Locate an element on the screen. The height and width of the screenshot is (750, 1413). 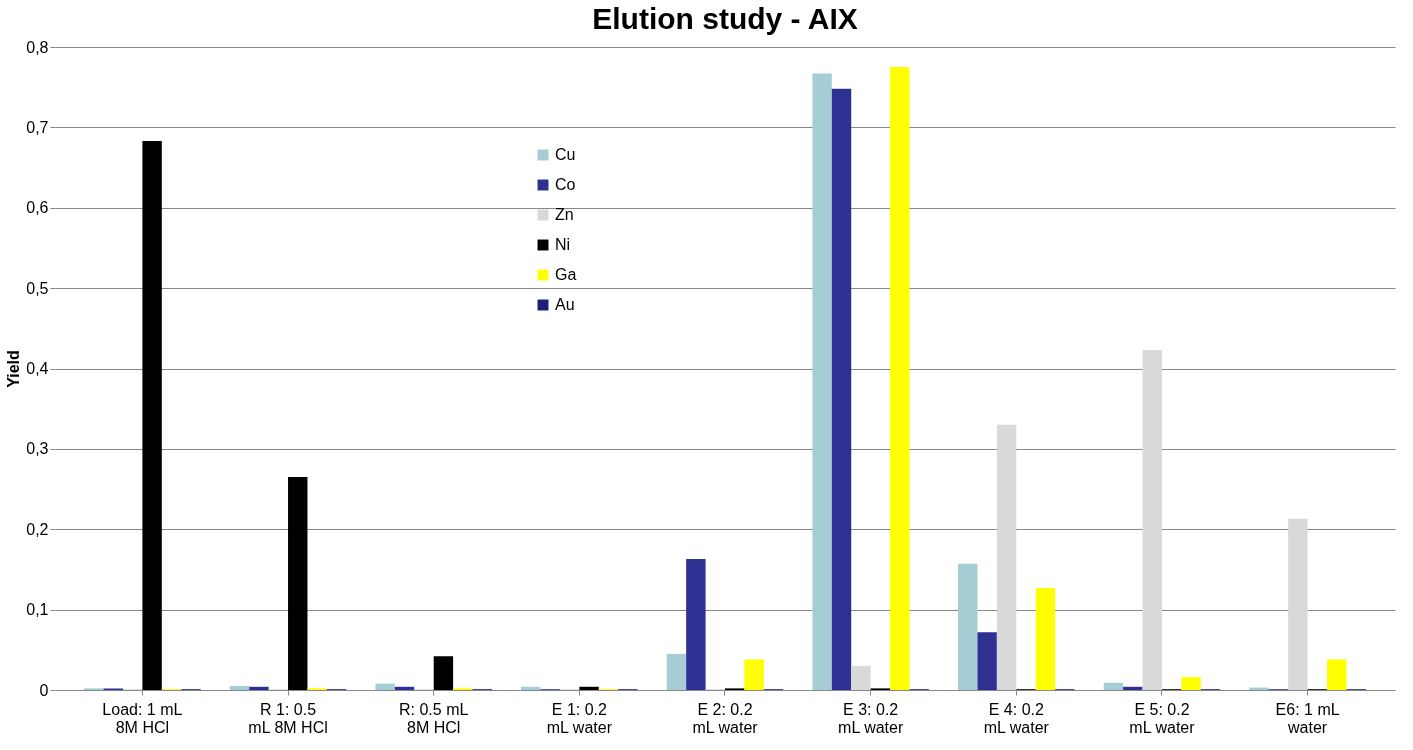
legend-label: Au is located at coordinates (565, 304).